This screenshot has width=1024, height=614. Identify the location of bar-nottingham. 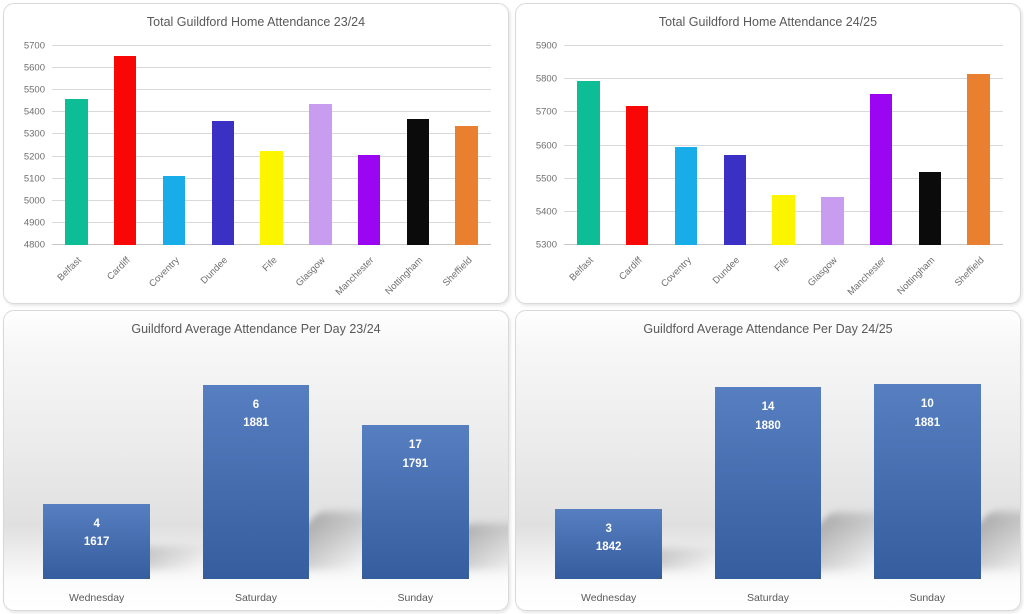
(418, 181).